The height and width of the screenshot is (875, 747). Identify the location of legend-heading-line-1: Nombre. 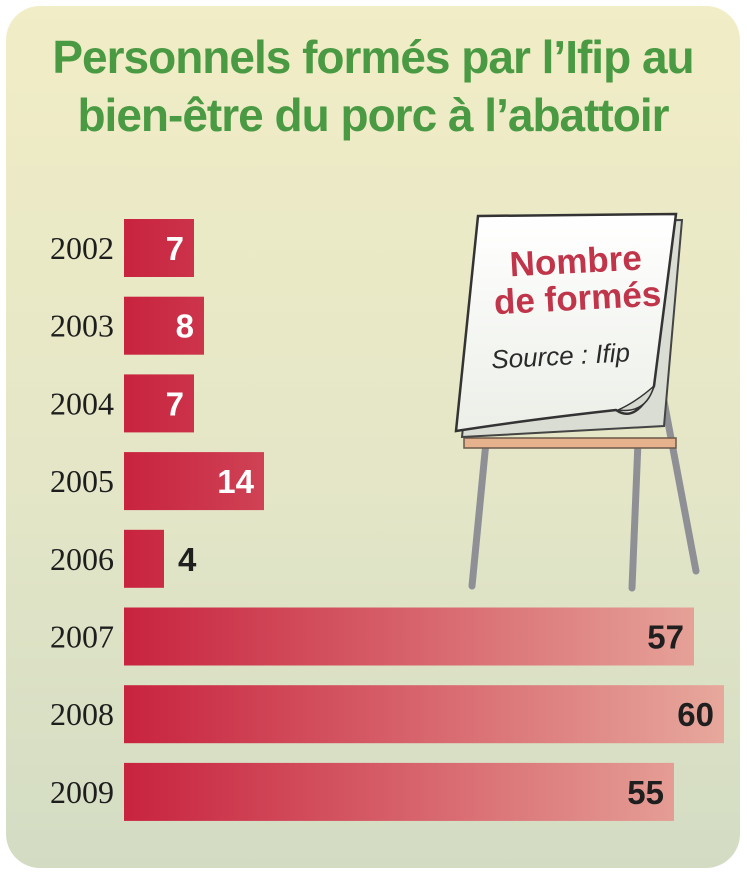
(576, 262).